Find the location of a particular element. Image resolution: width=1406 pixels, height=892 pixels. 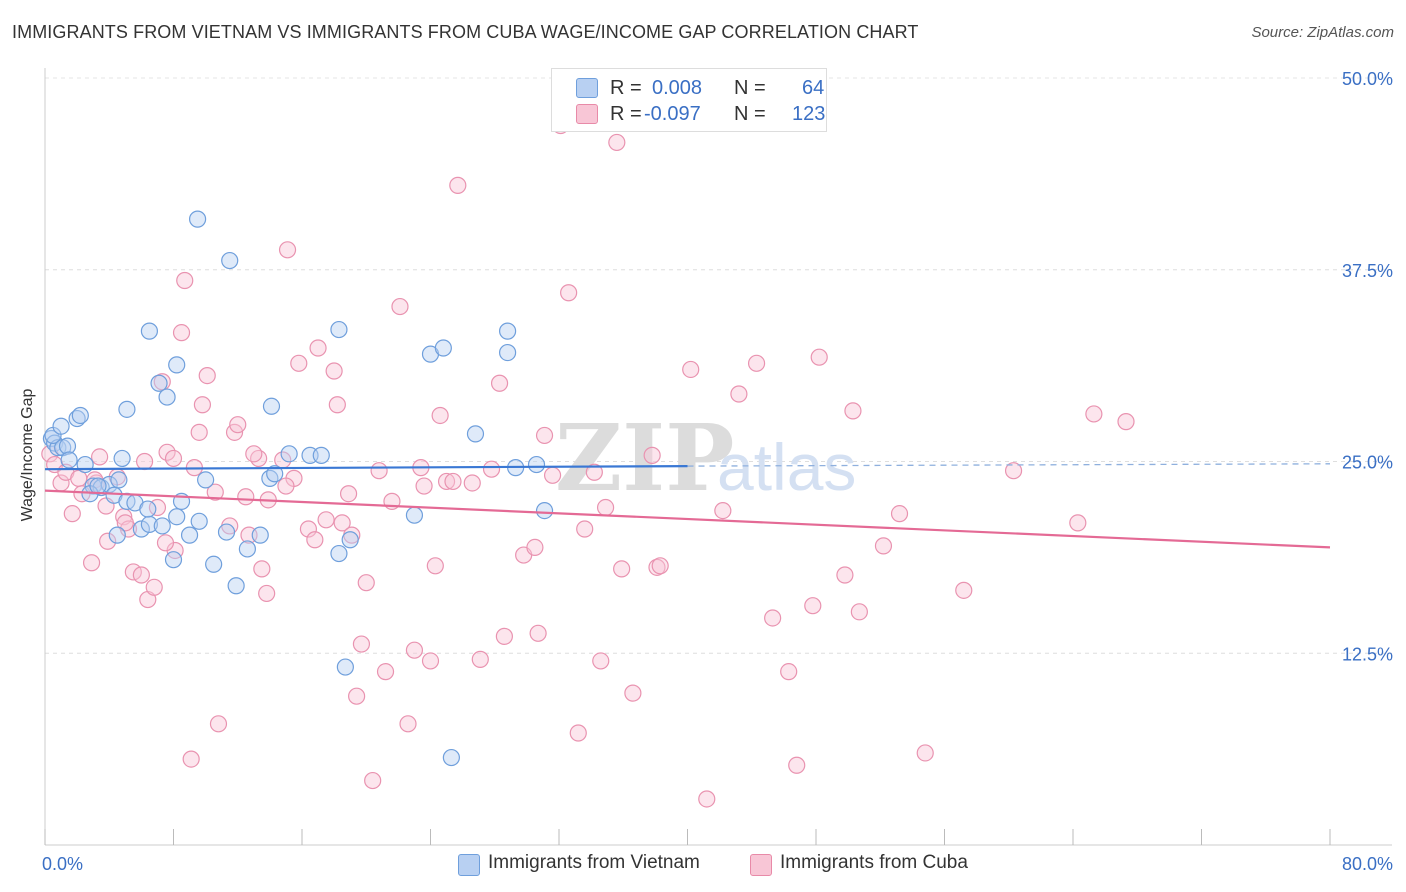

legend-r-value-cuba: -0.097 is located at coordinates (672, 114).